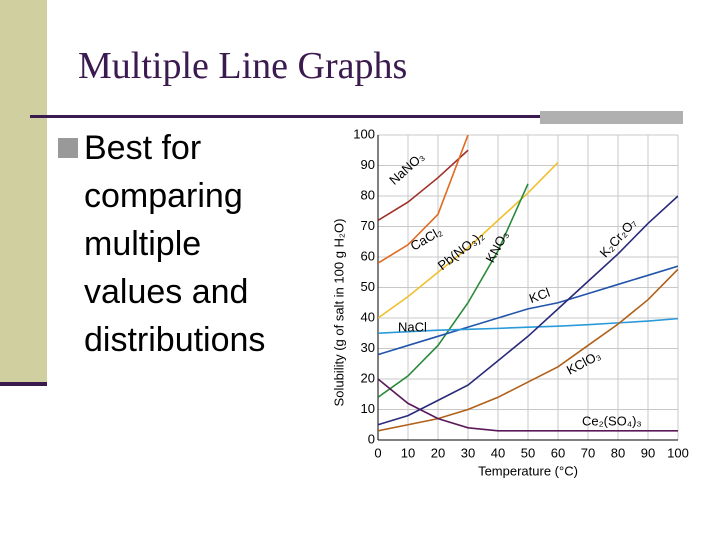 This screenshot has height=540, width=720. I want to click on x-axis-label: Temperature (°C), so click(528, 470).